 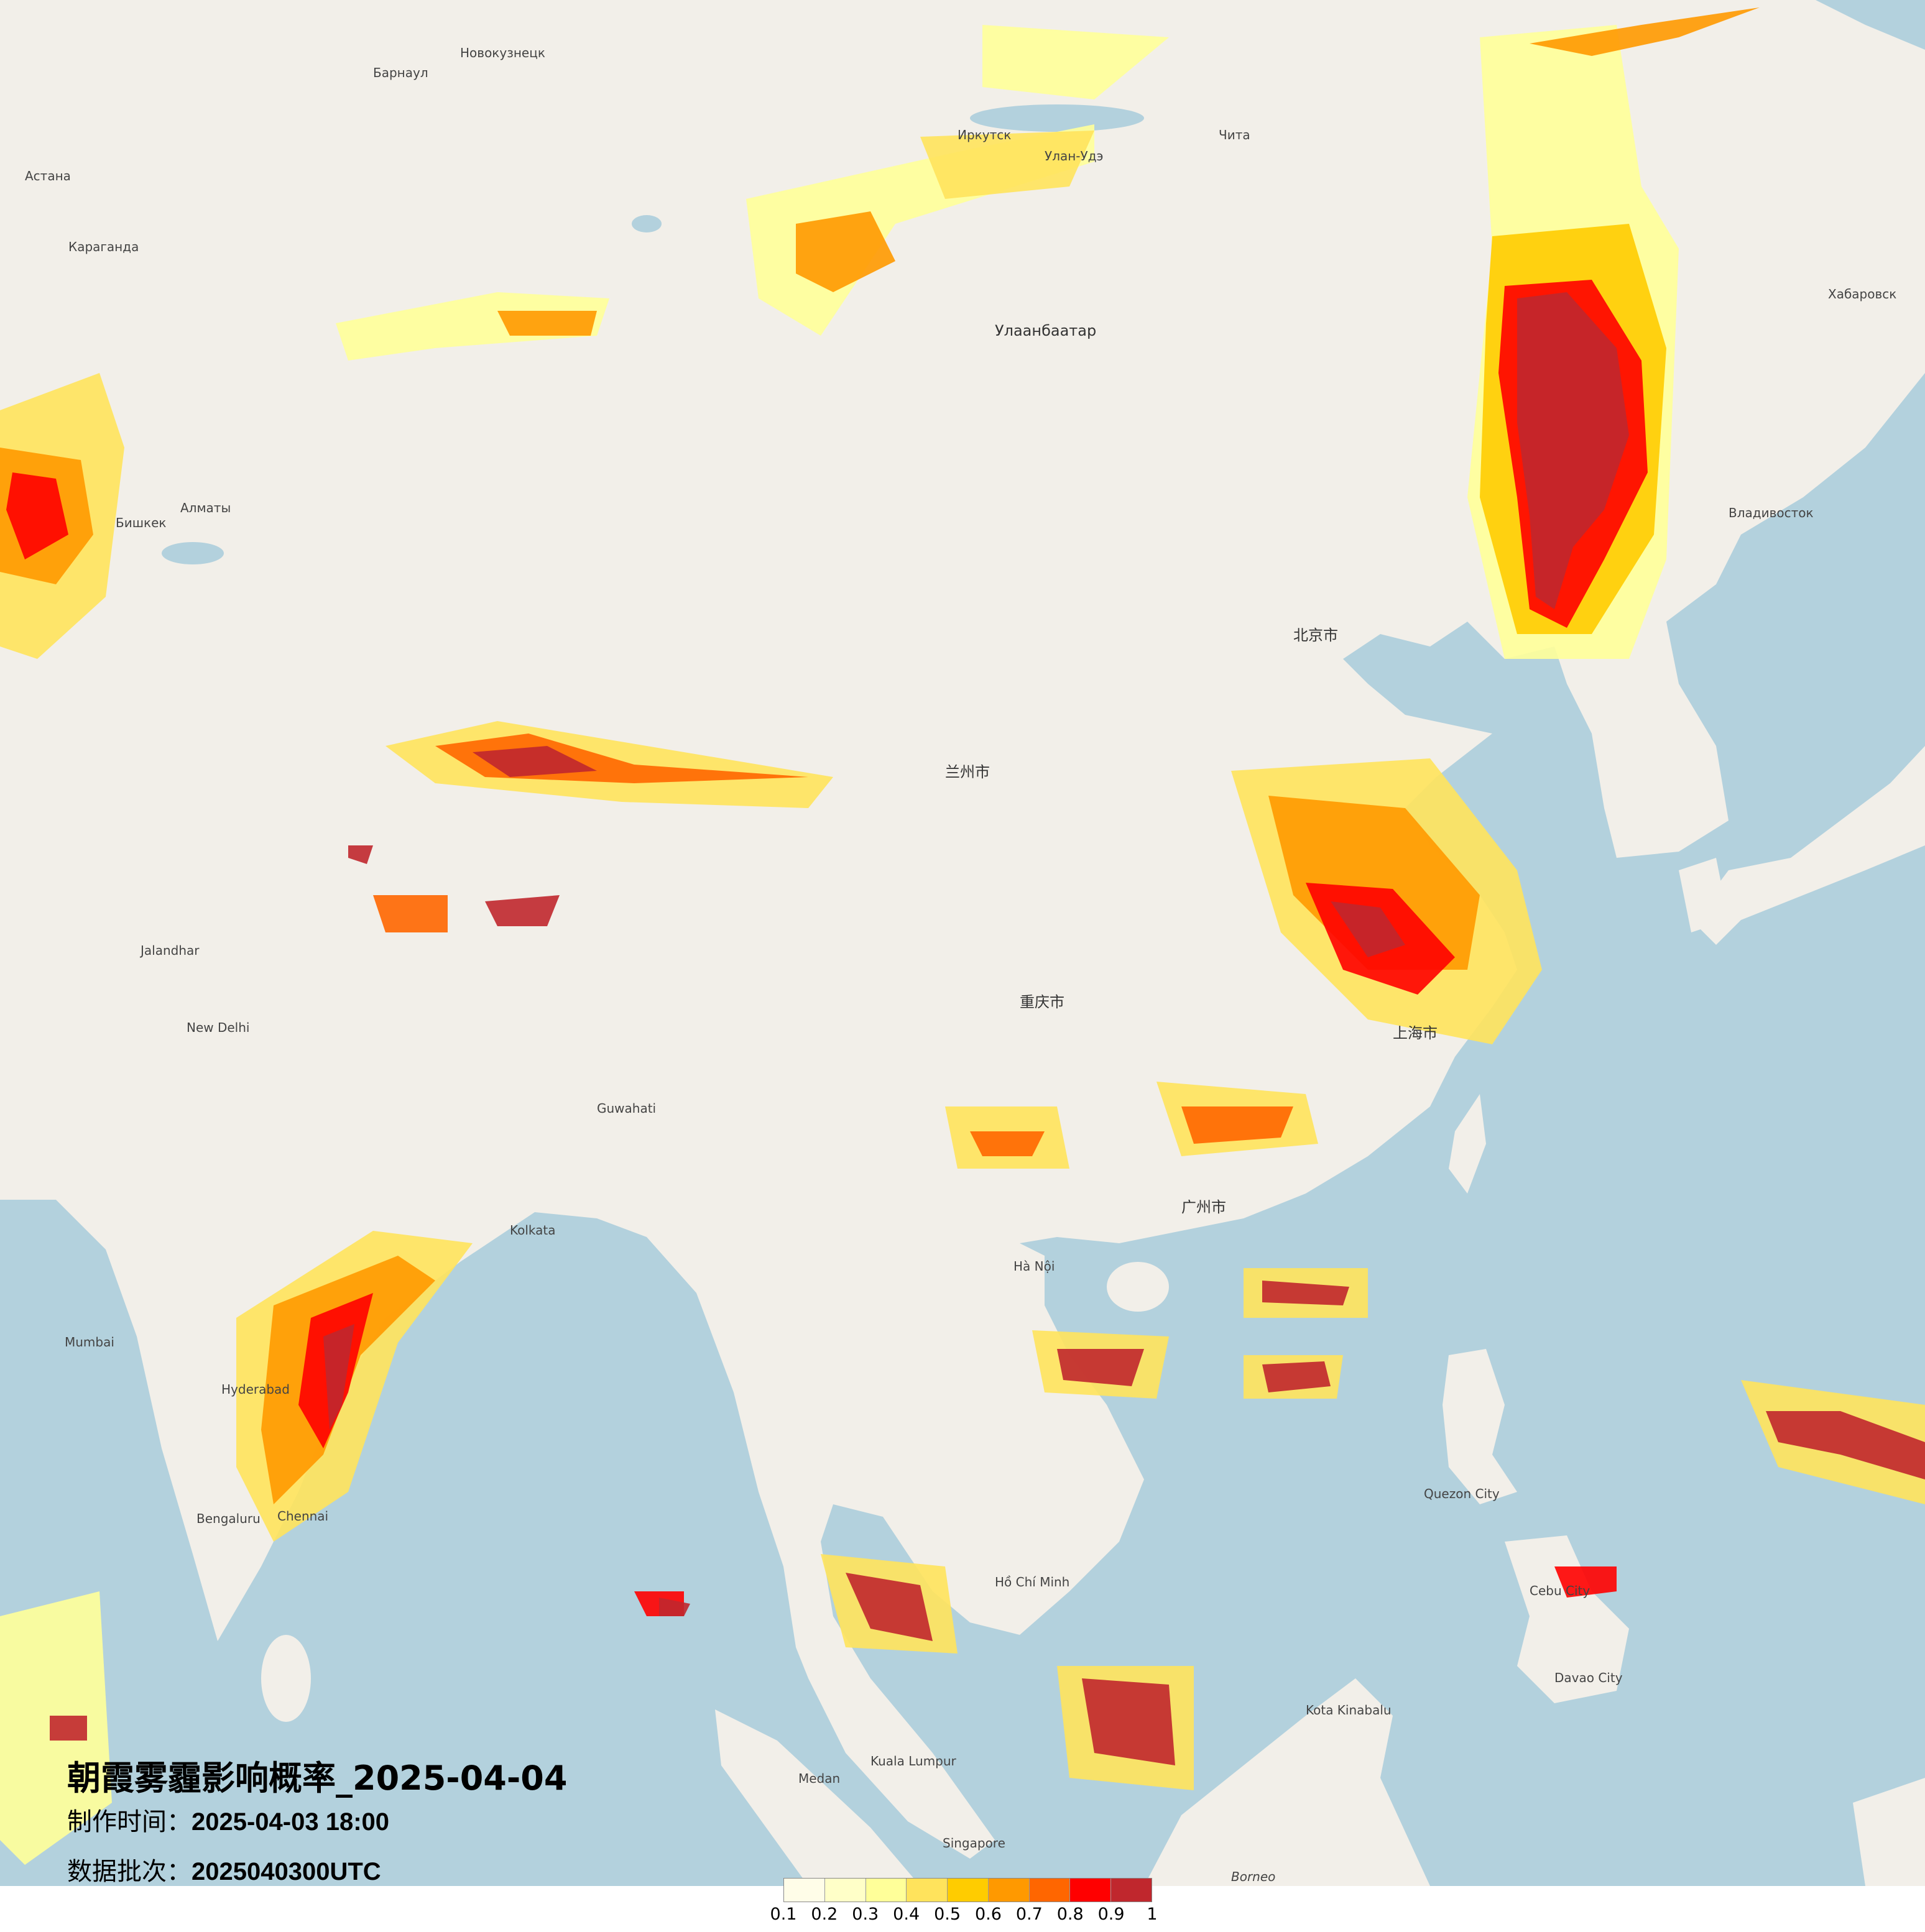 I want to click on data-batch: 数据批次：2025040300UTC, so click(x=224, y=1869).